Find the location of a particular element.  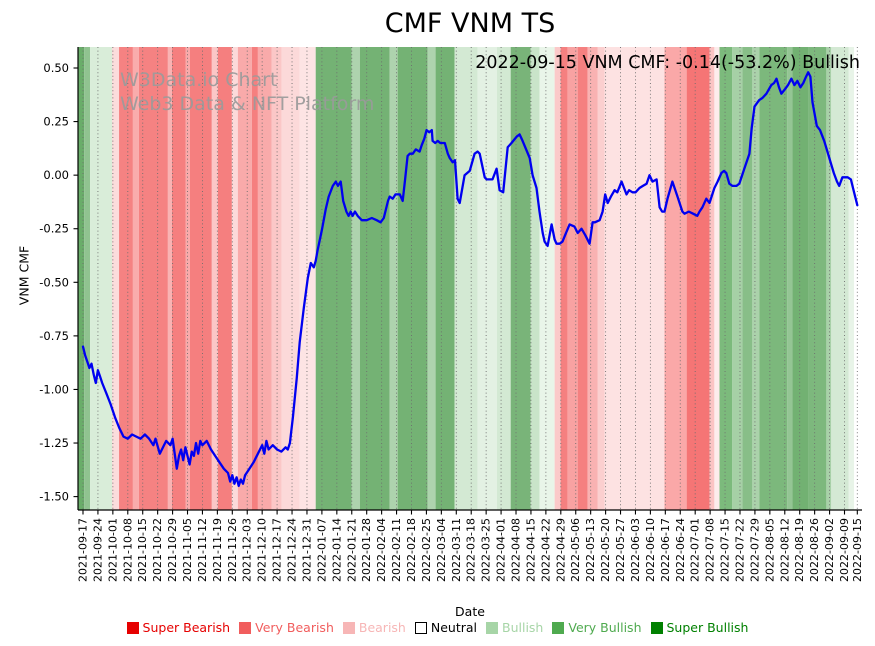

x-tick-label: 2022-02-04 is located at coordinates (381, 550).